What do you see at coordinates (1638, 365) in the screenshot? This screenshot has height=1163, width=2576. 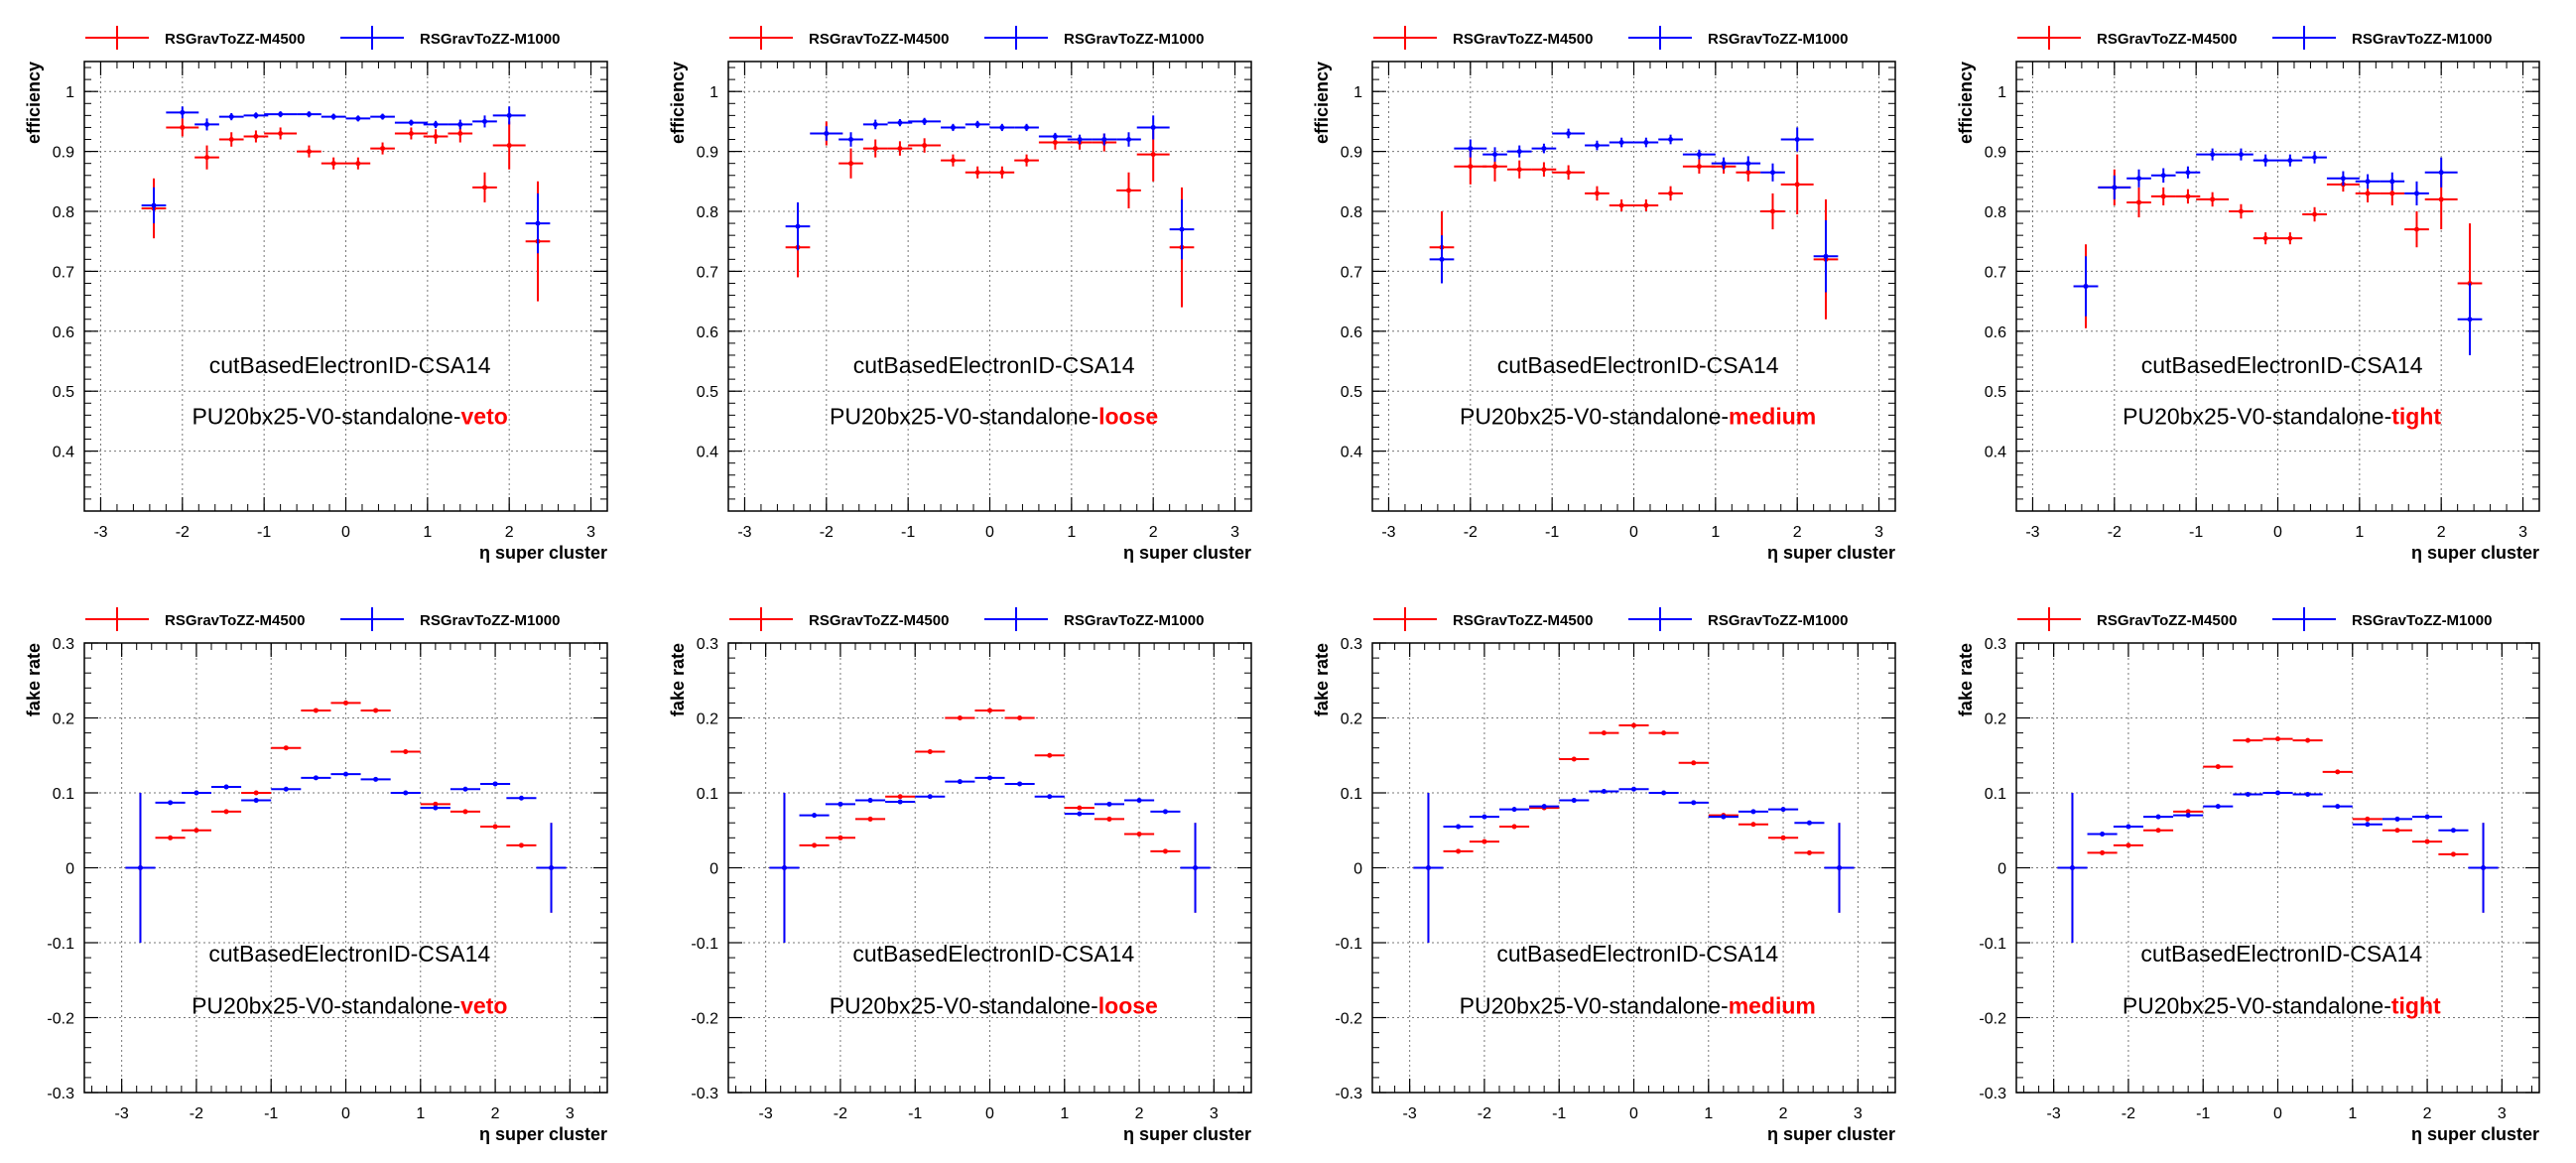 I see `annotation-line-1: cutBasedElectronID-CSA14` at bounding box center [1638, 365].